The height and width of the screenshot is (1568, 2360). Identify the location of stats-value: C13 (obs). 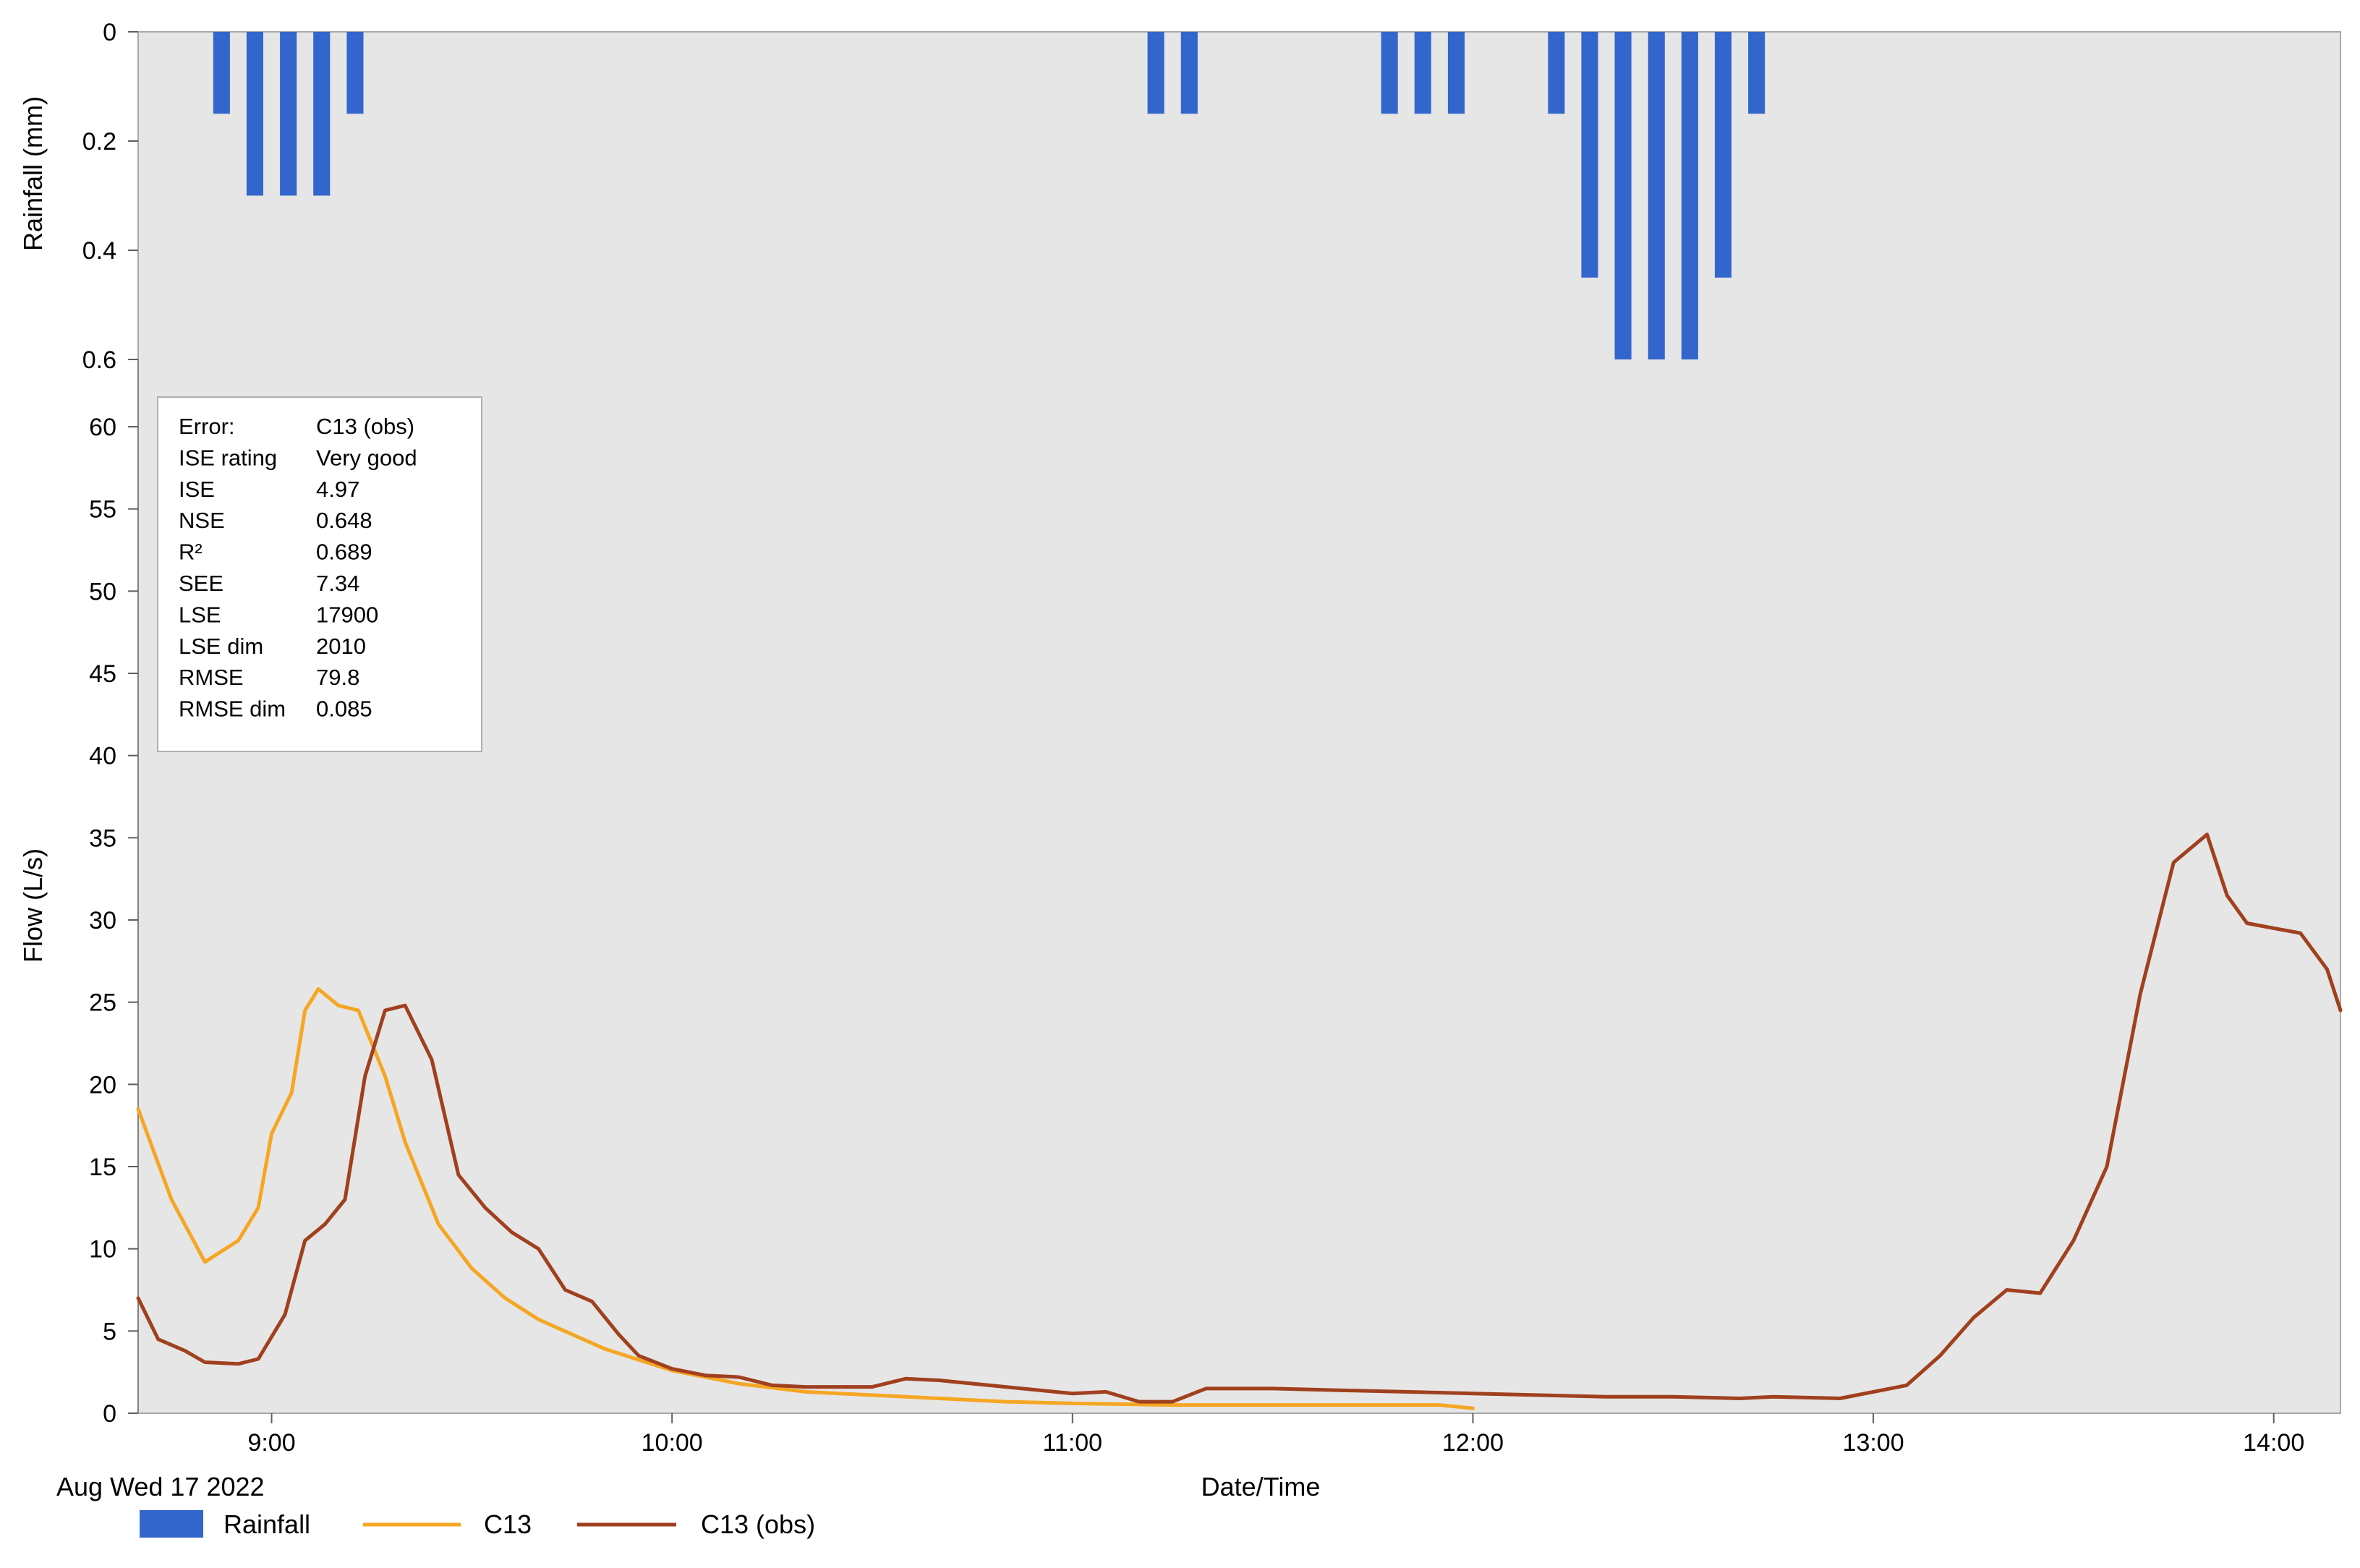
(365, 426).